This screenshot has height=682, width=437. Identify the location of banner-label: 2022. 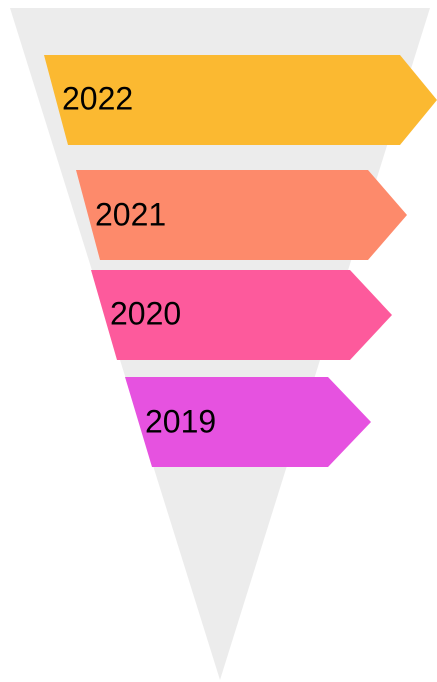
(97, 98).